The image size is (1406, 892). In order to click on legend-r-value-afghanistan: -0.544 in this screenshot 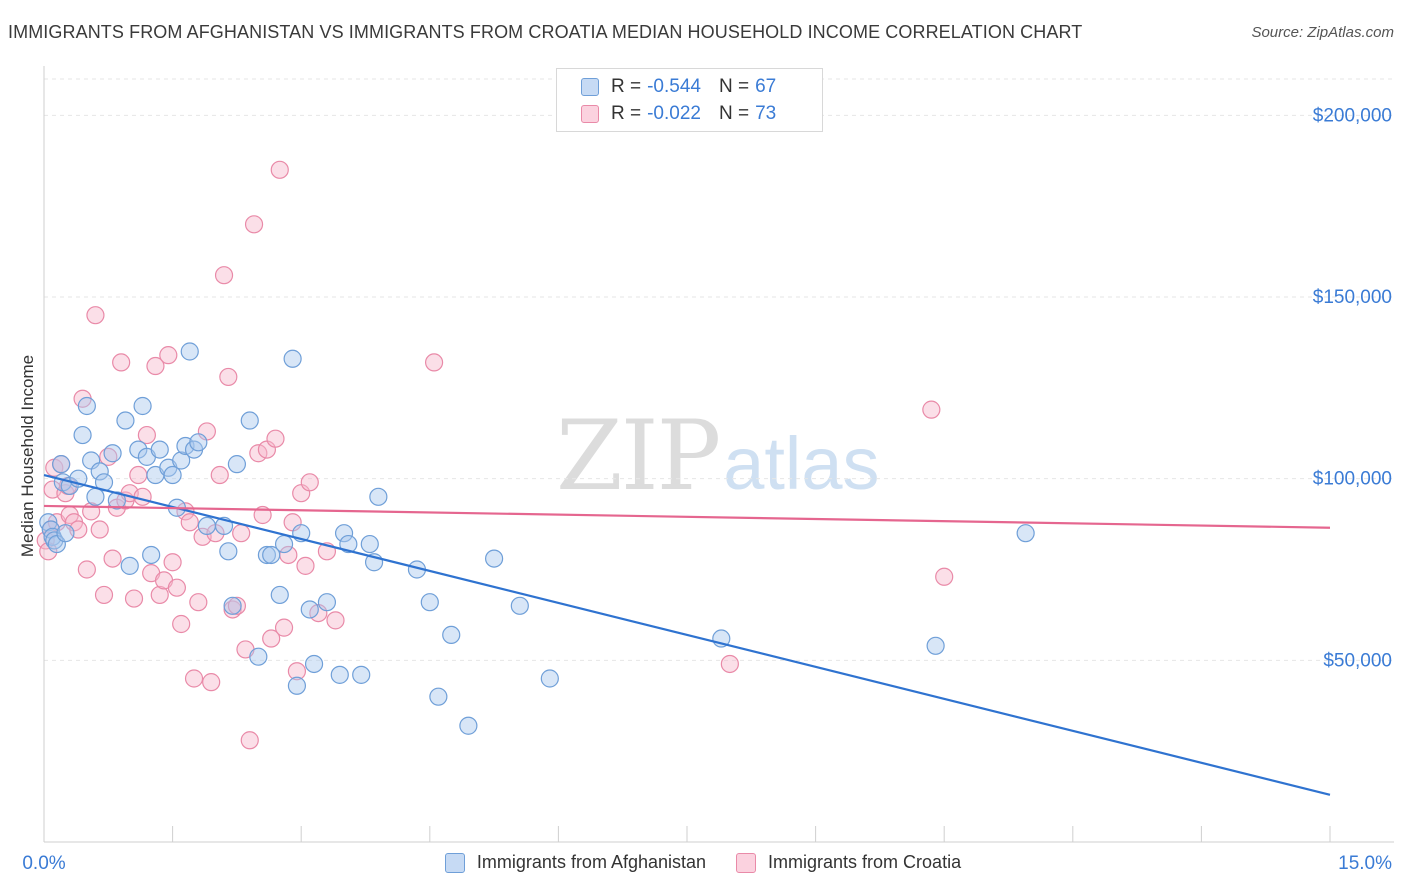, I will do `click(674, 86)`.